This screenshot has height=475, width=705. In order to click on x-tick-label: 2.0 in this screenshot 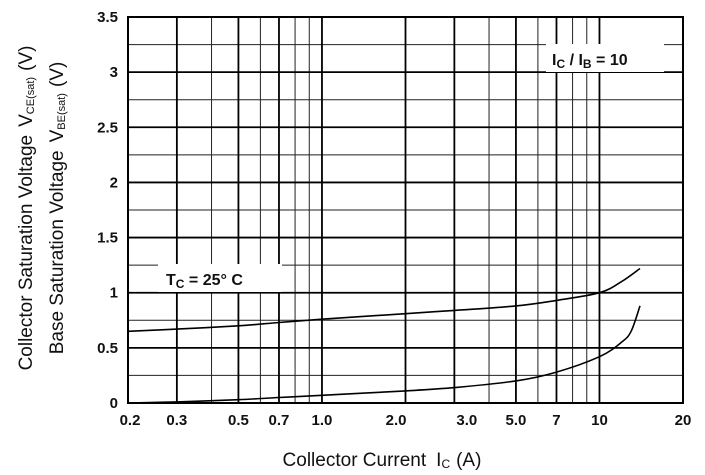, I will do `click(396, 420)`.